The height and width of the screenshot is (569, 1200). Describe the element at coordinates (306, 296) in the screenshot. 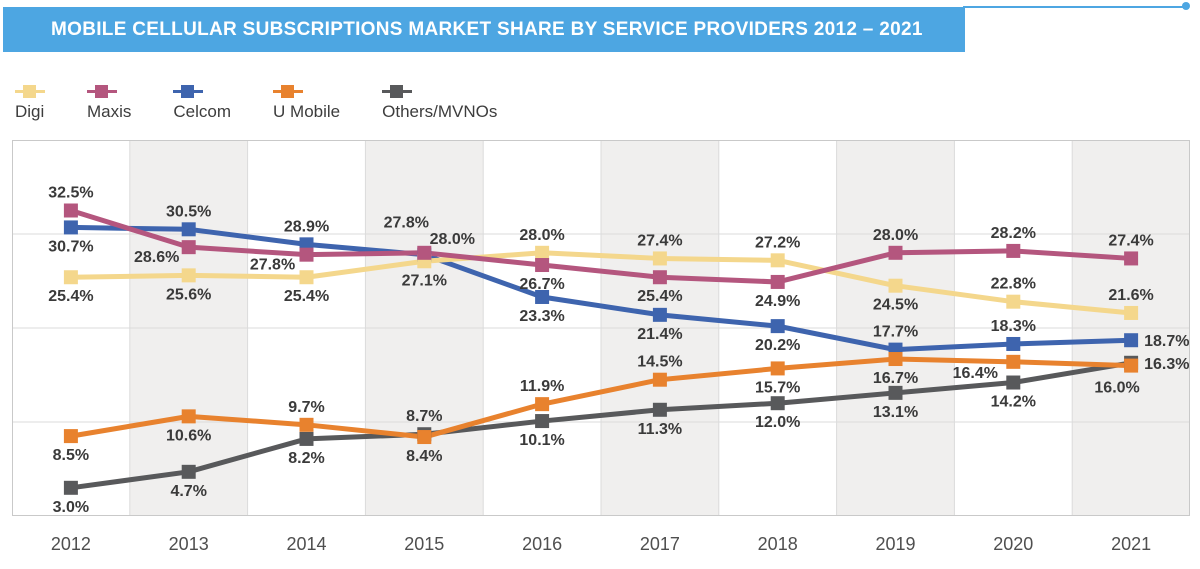

I see `data-label: 25.4%` at that location.